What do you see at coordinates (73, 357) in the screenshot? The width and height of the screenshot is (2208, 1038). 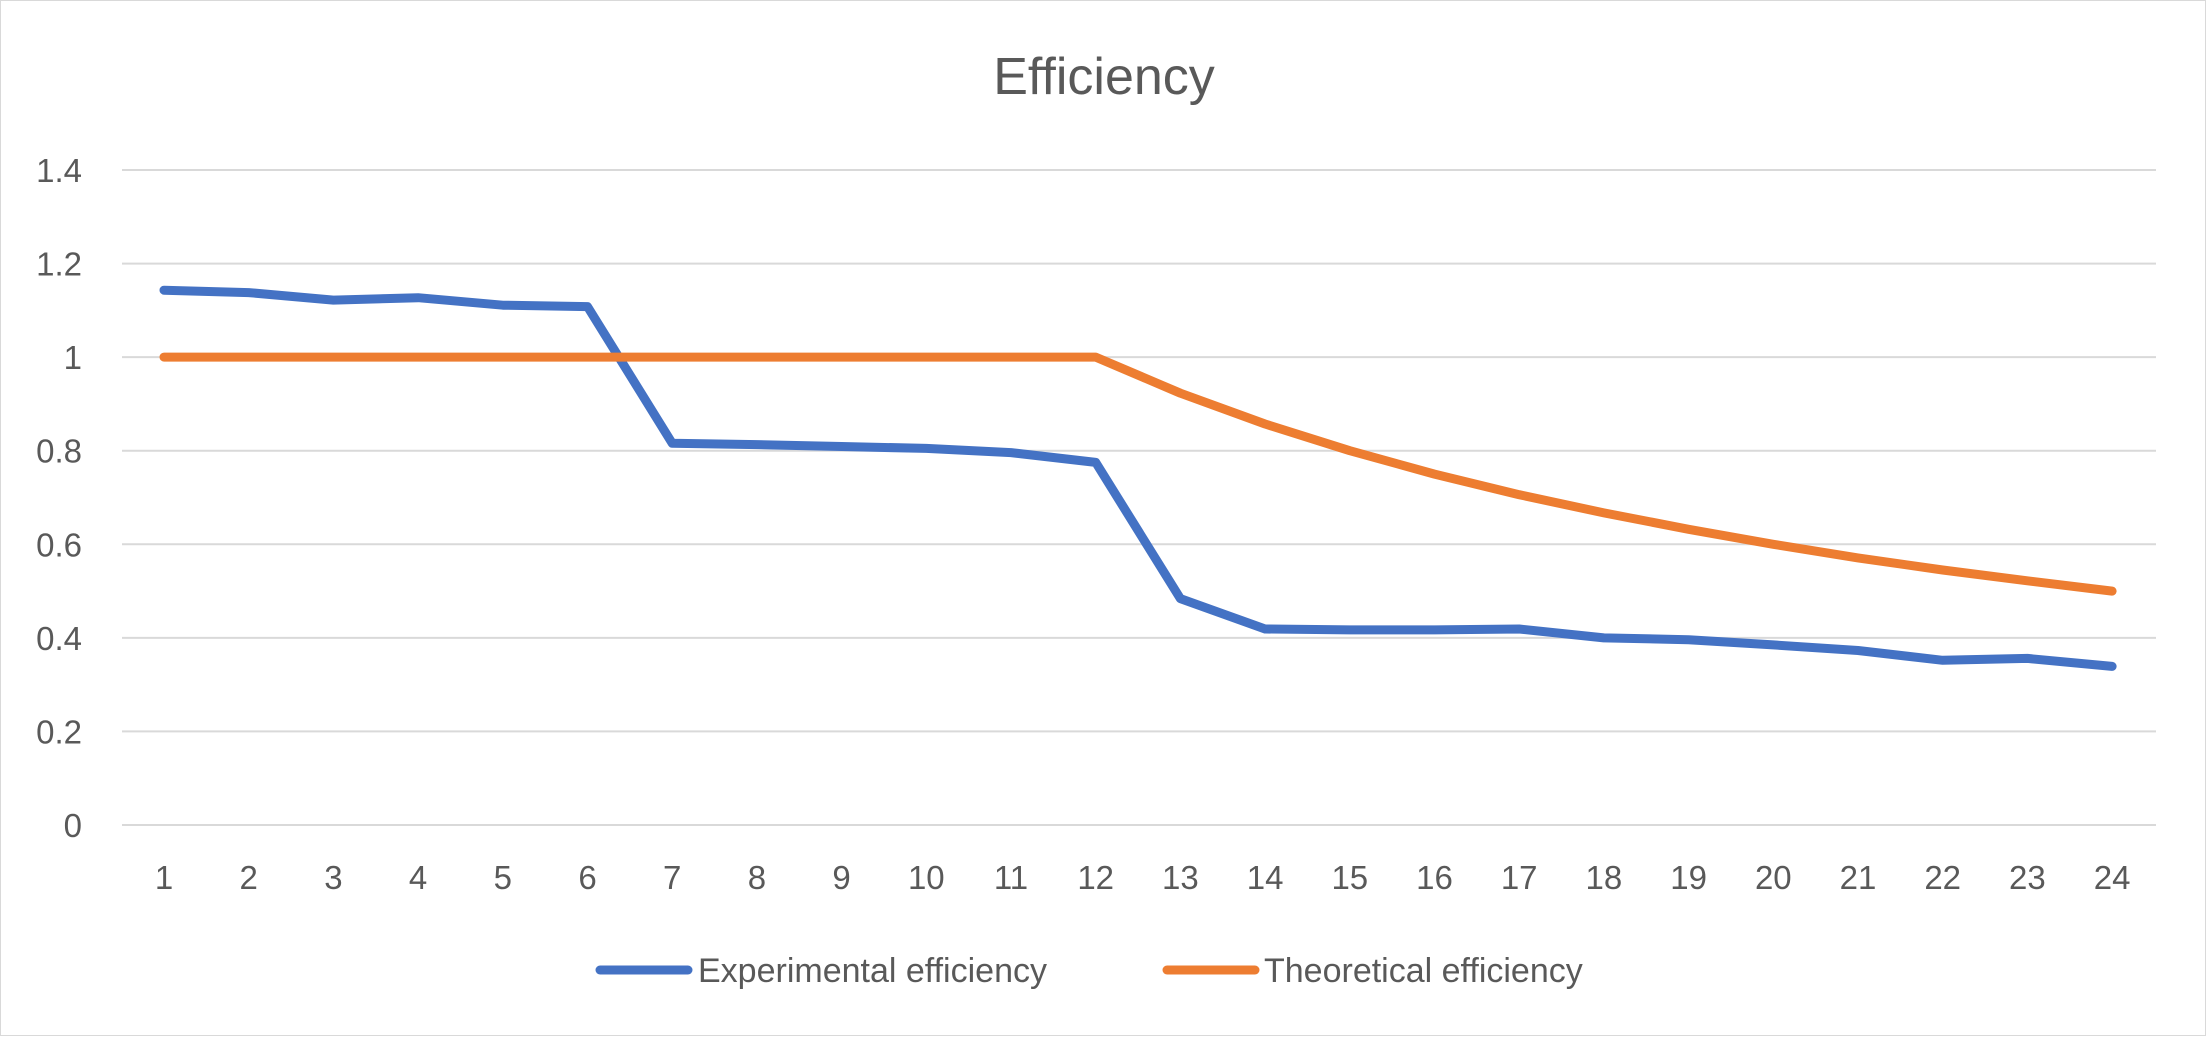 I see `y-tick-label: 1` at bounding box center [73, 357].